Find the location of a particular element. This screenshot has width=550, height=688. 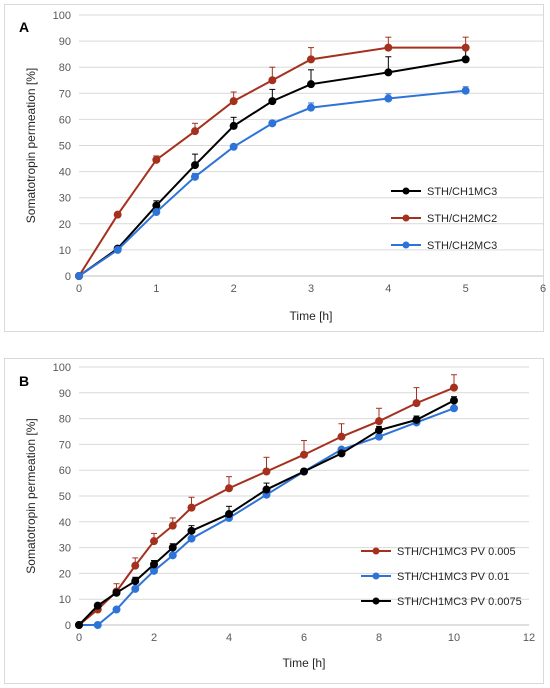

legend-label: STH/CH2MC3 is located at coordinates (462, 246).